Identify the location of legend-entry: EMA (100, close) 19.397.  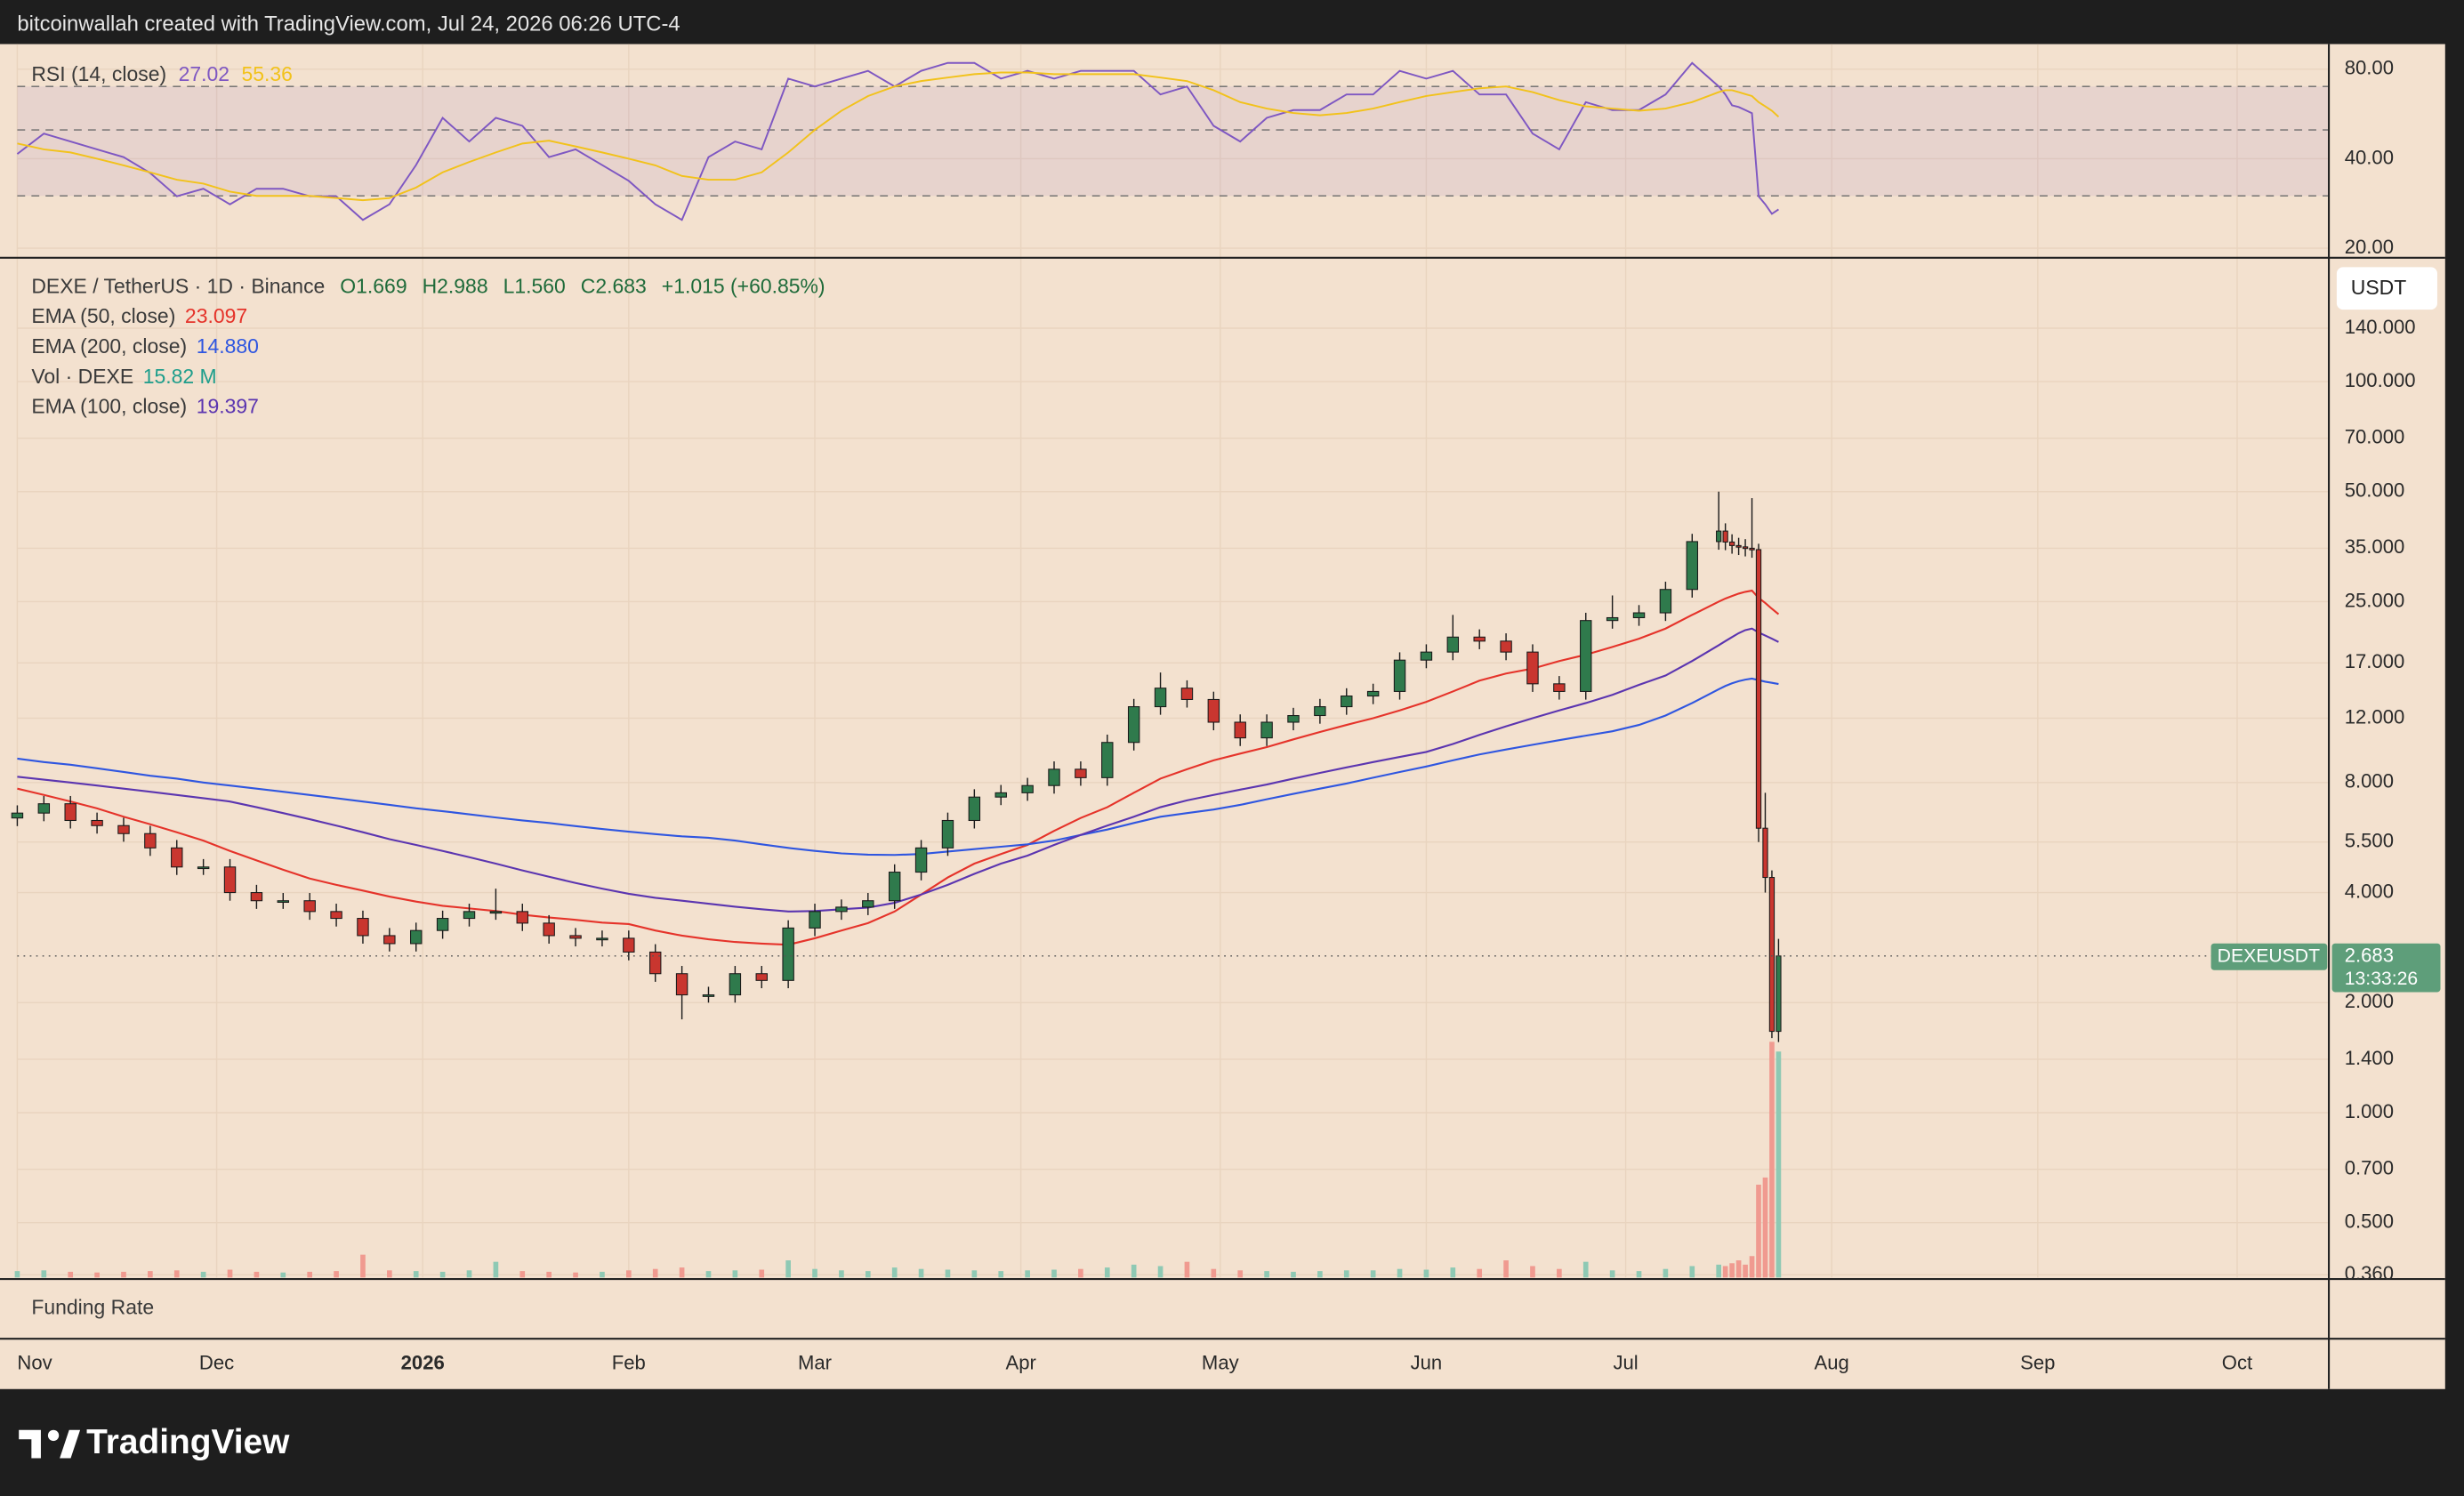
(145, 406).